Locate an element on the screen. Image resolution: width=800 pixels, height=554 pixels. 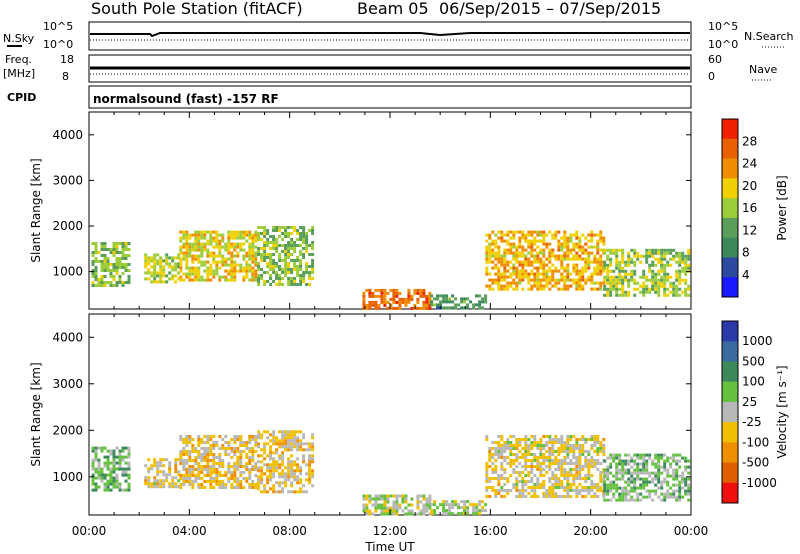
y-tick-label: 2000 is located at coordinates (67, 226).